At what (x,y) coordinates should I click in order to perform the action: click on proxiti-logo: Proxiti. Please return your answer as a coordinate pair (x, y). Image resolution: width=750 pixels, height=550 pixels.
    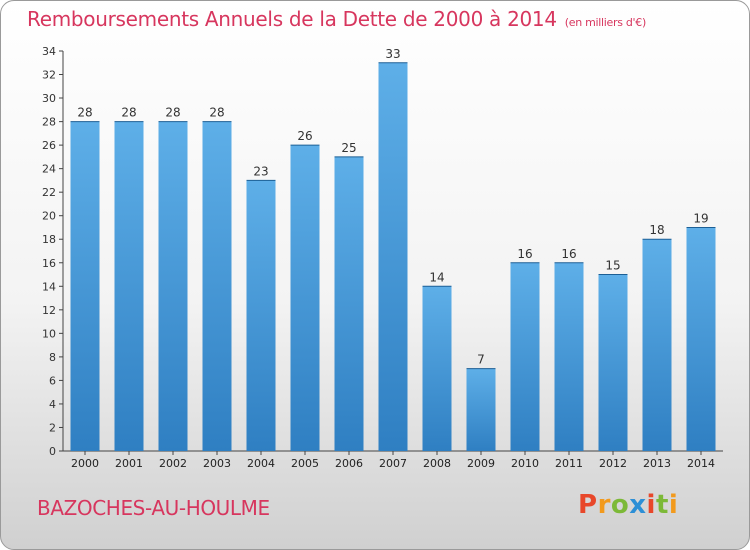
    Looking at the image, I should click on (628, 505).